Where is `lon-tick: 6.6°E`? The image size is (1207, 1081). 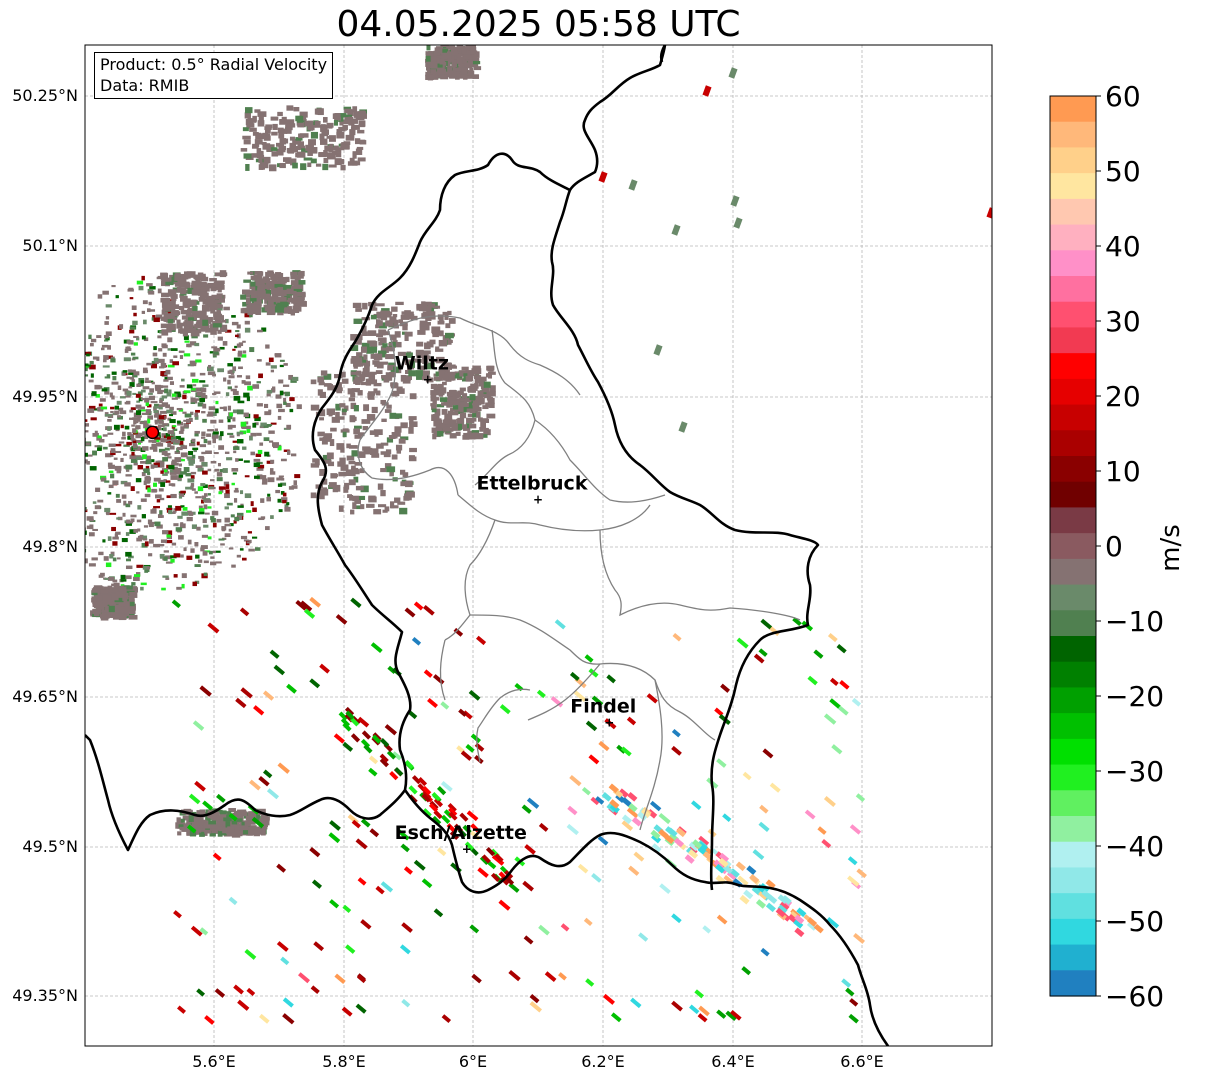 lon-tick: 6.6°E is located at coordinates (862, 1061).